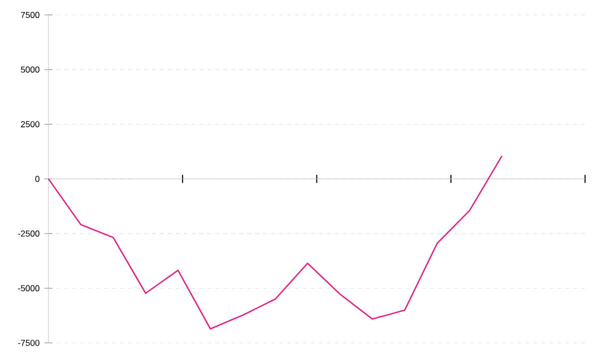 Image resolution: width=600 pixels, height=358 pixels. Describe the element at coordinates (30, 124) in the screenshot. I see `y-tick-label: 2500` at that location.